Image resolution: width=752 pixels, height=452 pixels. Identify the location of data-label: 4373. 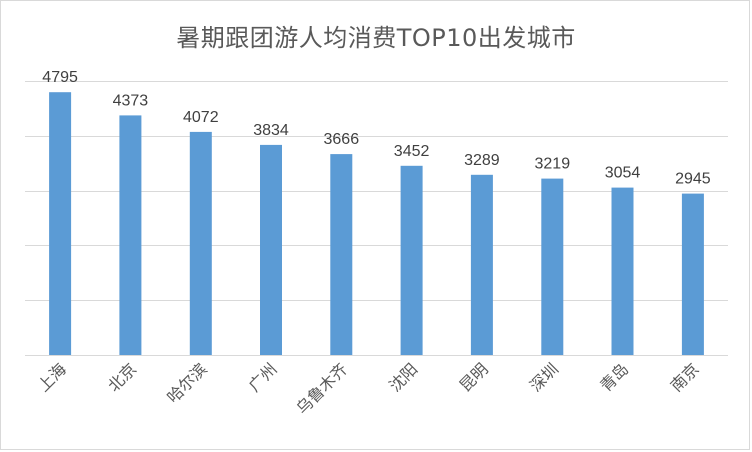
(131, 100).